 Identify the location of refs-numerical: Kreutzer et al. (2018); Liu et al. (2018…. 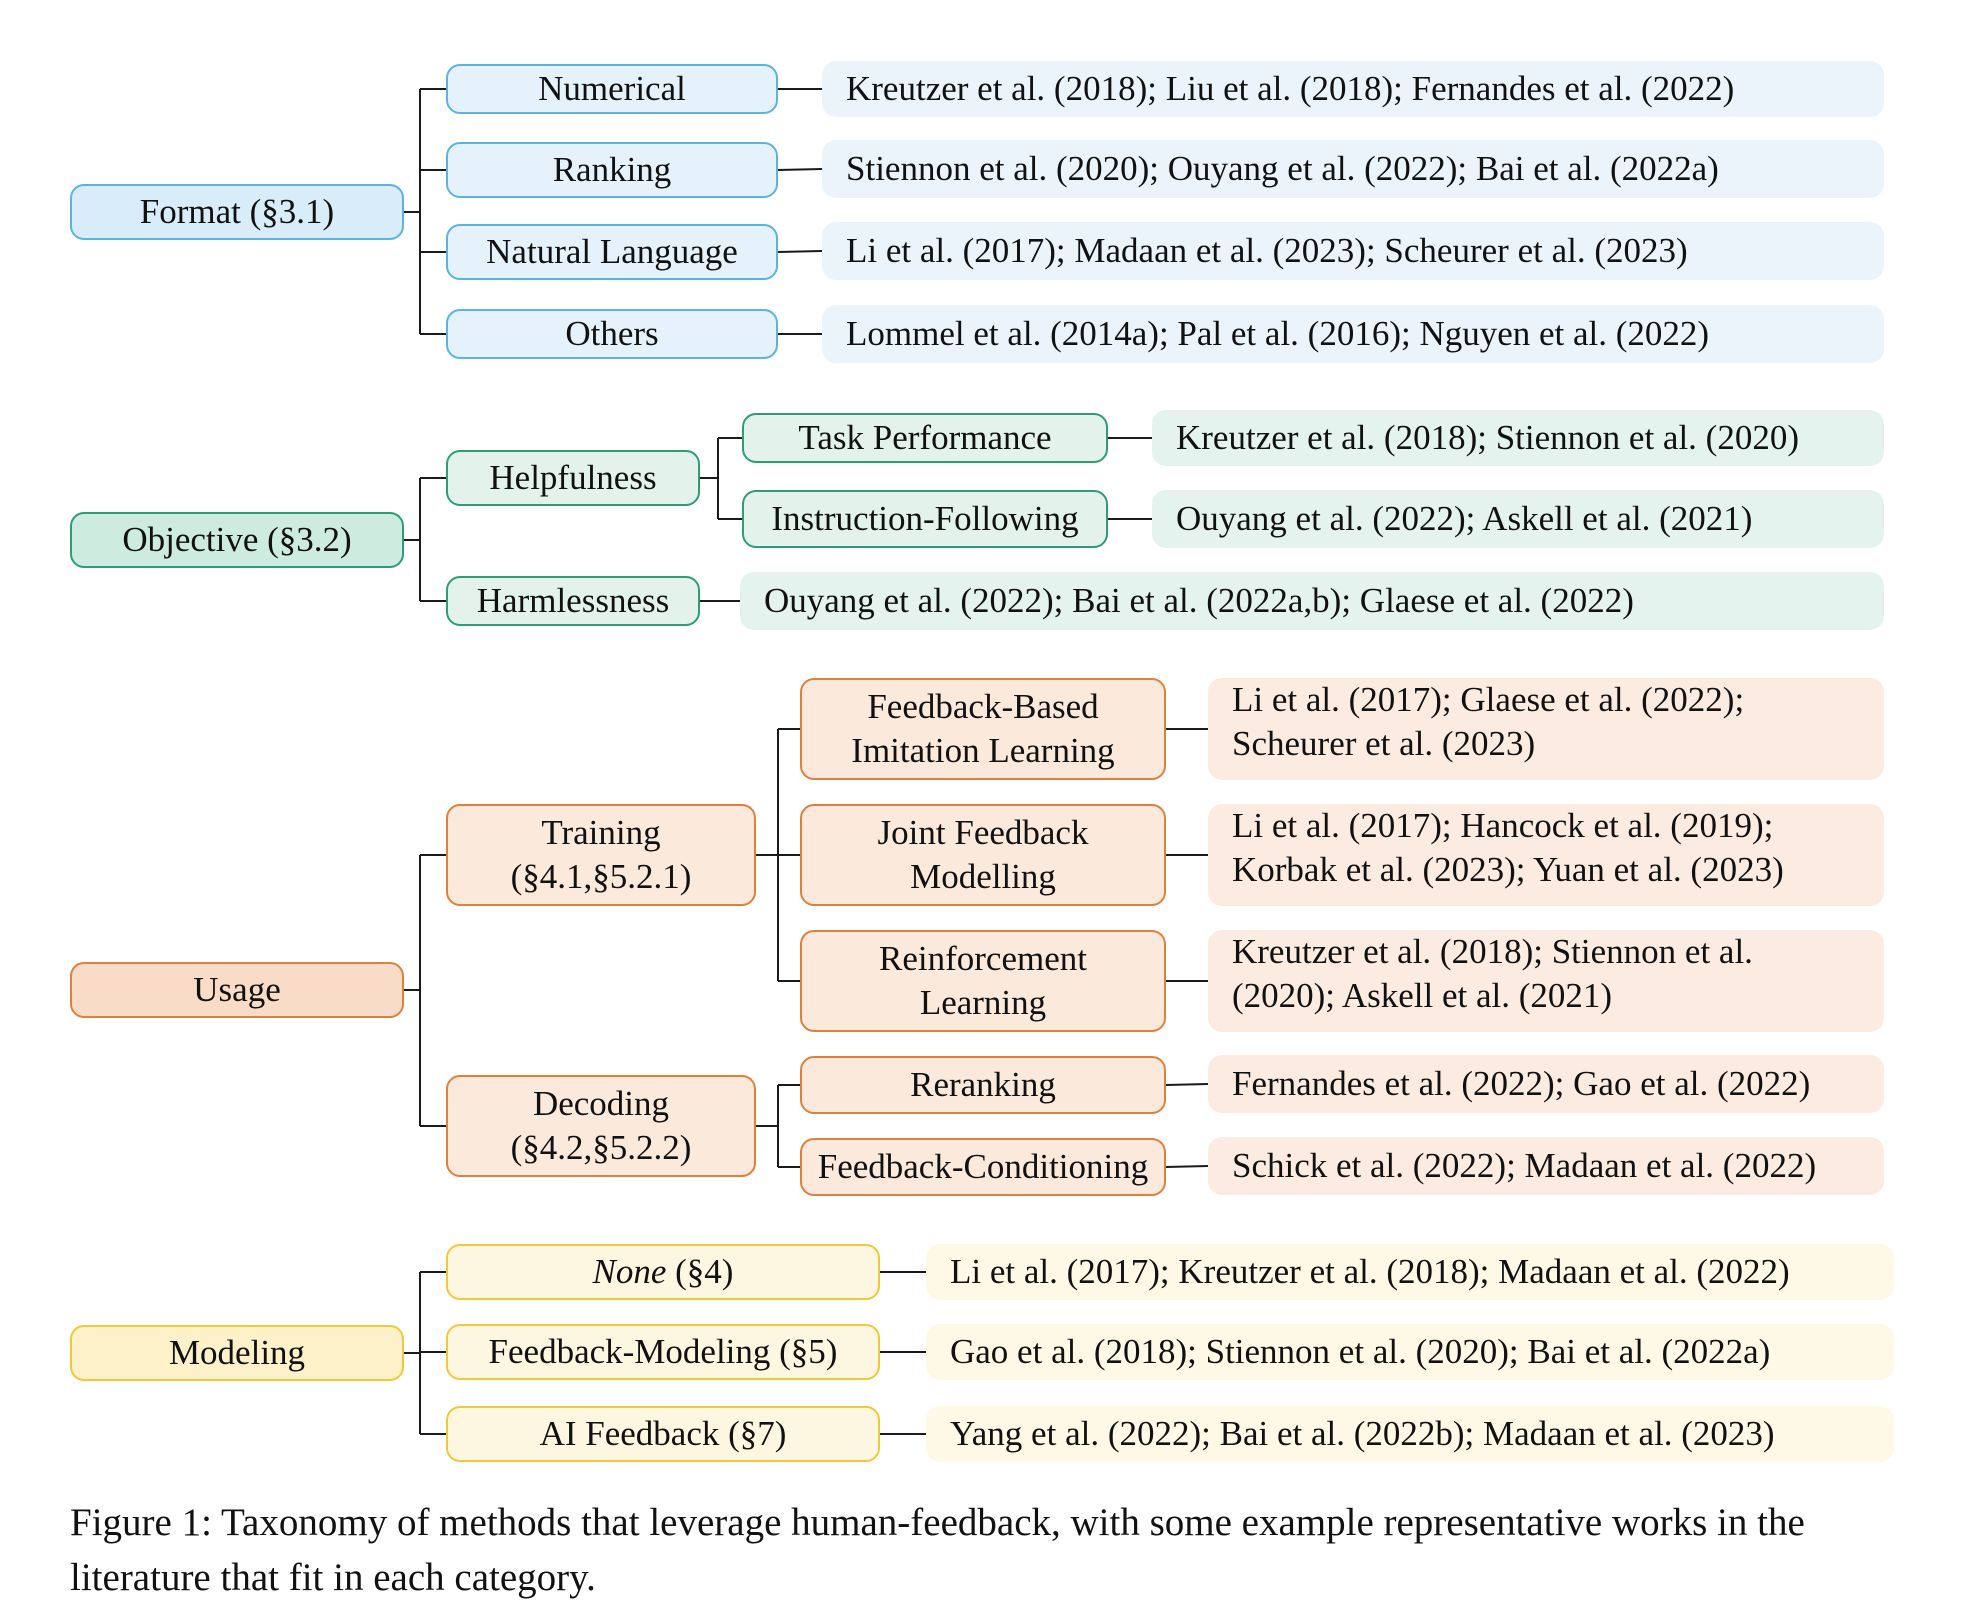
(1353, 89).